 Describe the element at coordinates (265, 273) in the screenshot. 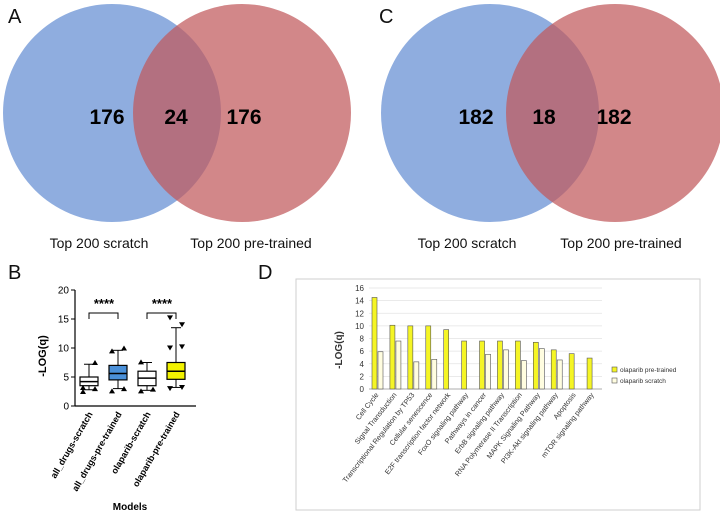

I see `panel-letter-d: D` at that location.